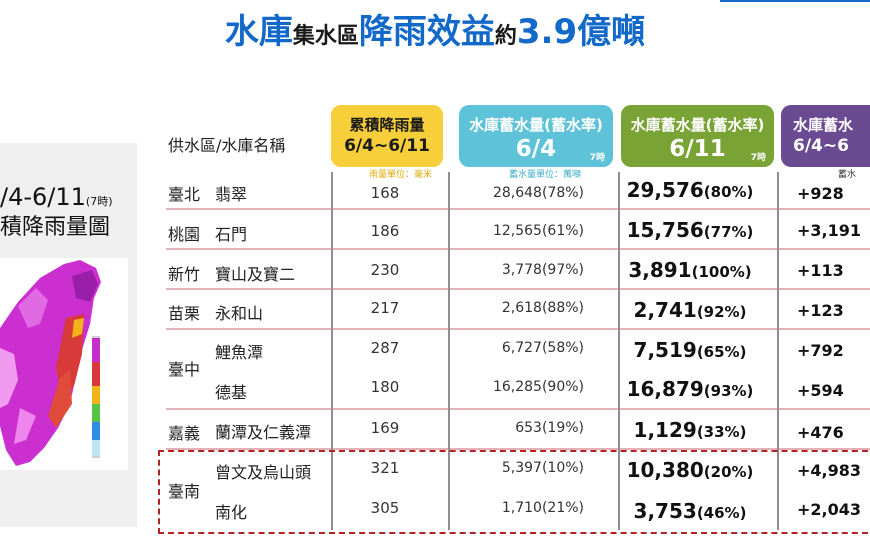  Describe the element at coordinates (43, 197) in the screenshot. I see `map-date-text: /4-6/11` at that location.